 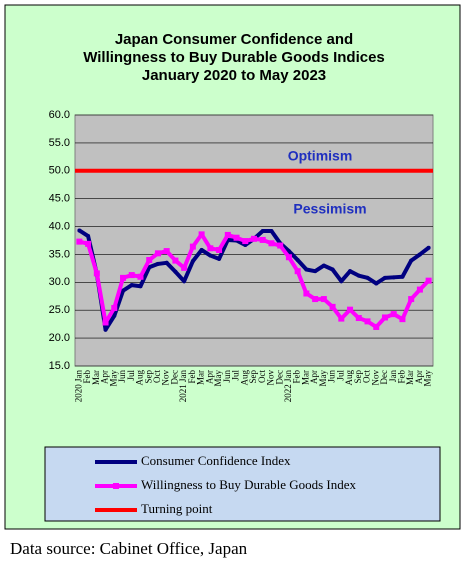 What do you see at coordinates (249, 484) in the screenshot?
I see `legend-label: Willingness to Buy Durable Goods Index` at bounding box center [249, 484].